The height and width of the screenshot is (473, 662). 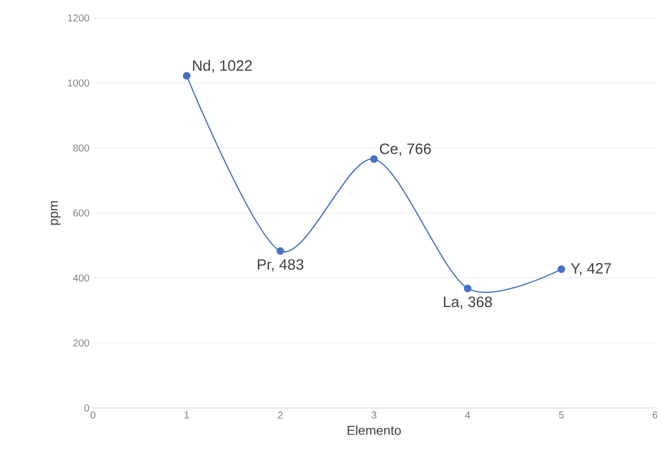 I want to click on y-tick-label: 1000, so click(x=79, y=83).